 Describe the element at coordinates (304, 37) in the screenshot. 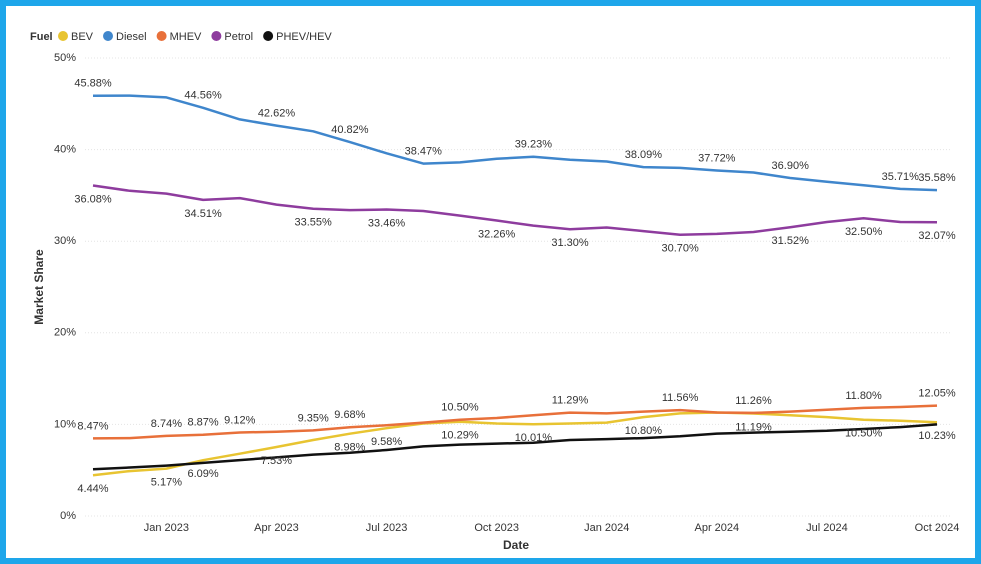

I see `legend-label: PHEV/HEV` at that location.